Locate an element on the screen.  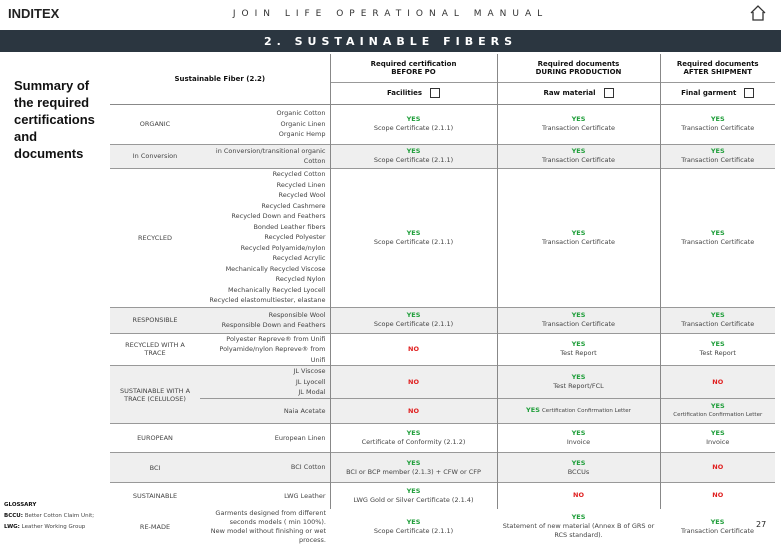
fiber: Recycled Acrylic is located at coordinates (299, 258).